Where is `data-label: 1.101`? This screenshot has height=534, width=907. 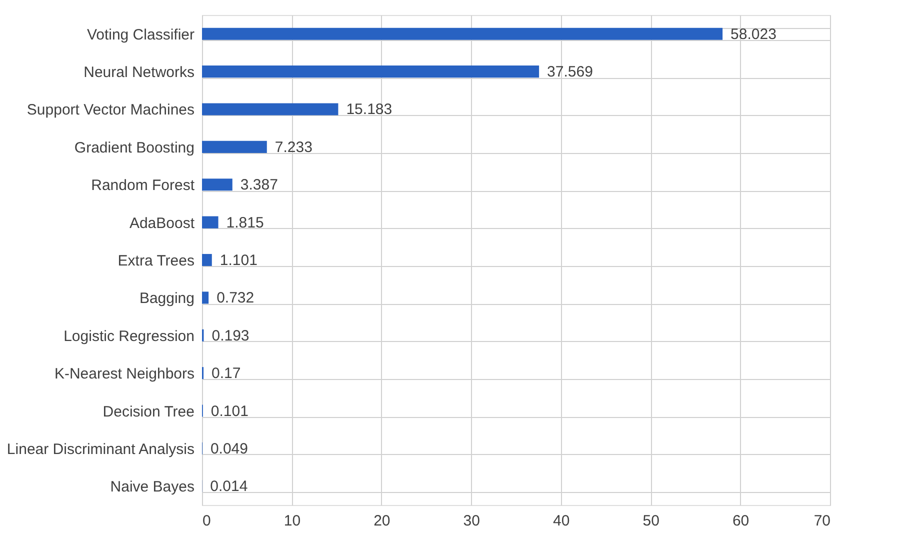
data-label: 1.101 is located at coordinates (239, 260).